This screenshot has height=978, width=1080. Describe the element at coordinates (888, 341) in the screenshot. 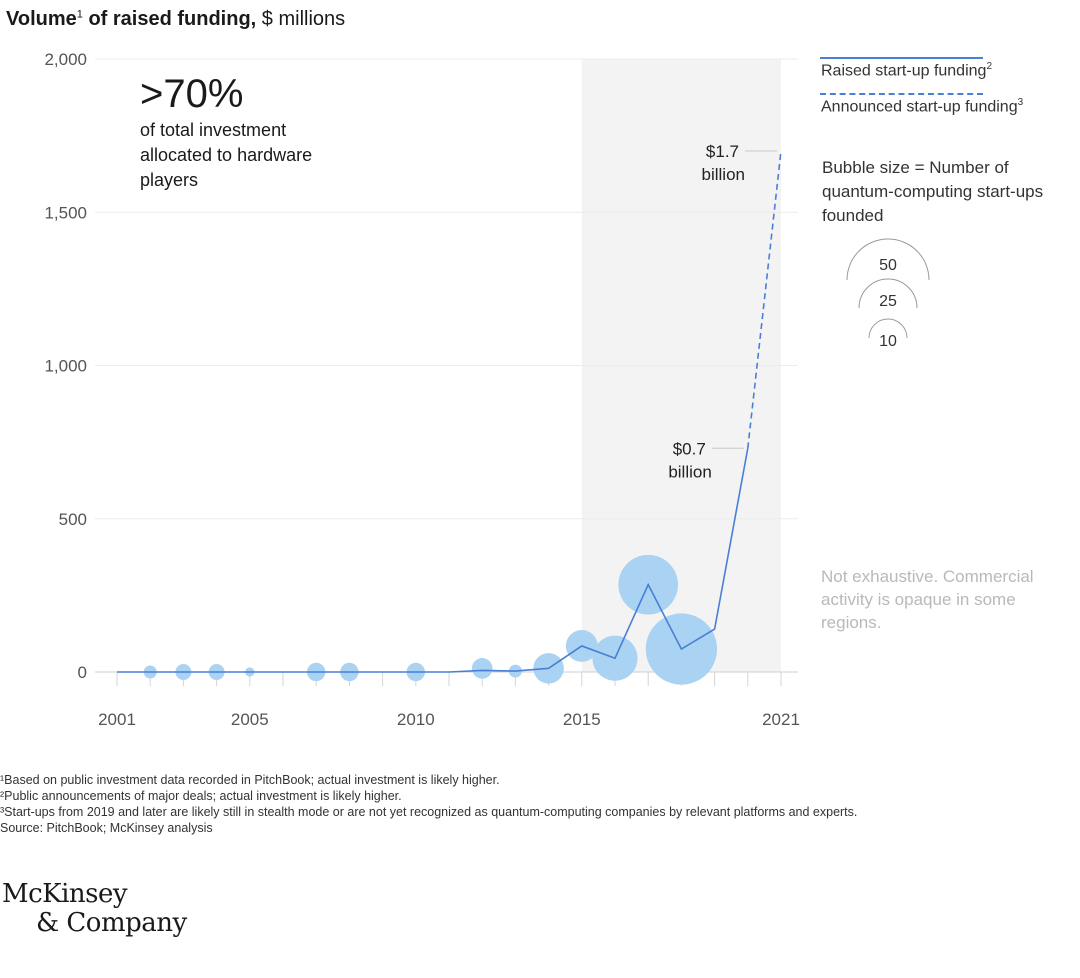

I see `bubble-legend-label-10: 10` at that location.